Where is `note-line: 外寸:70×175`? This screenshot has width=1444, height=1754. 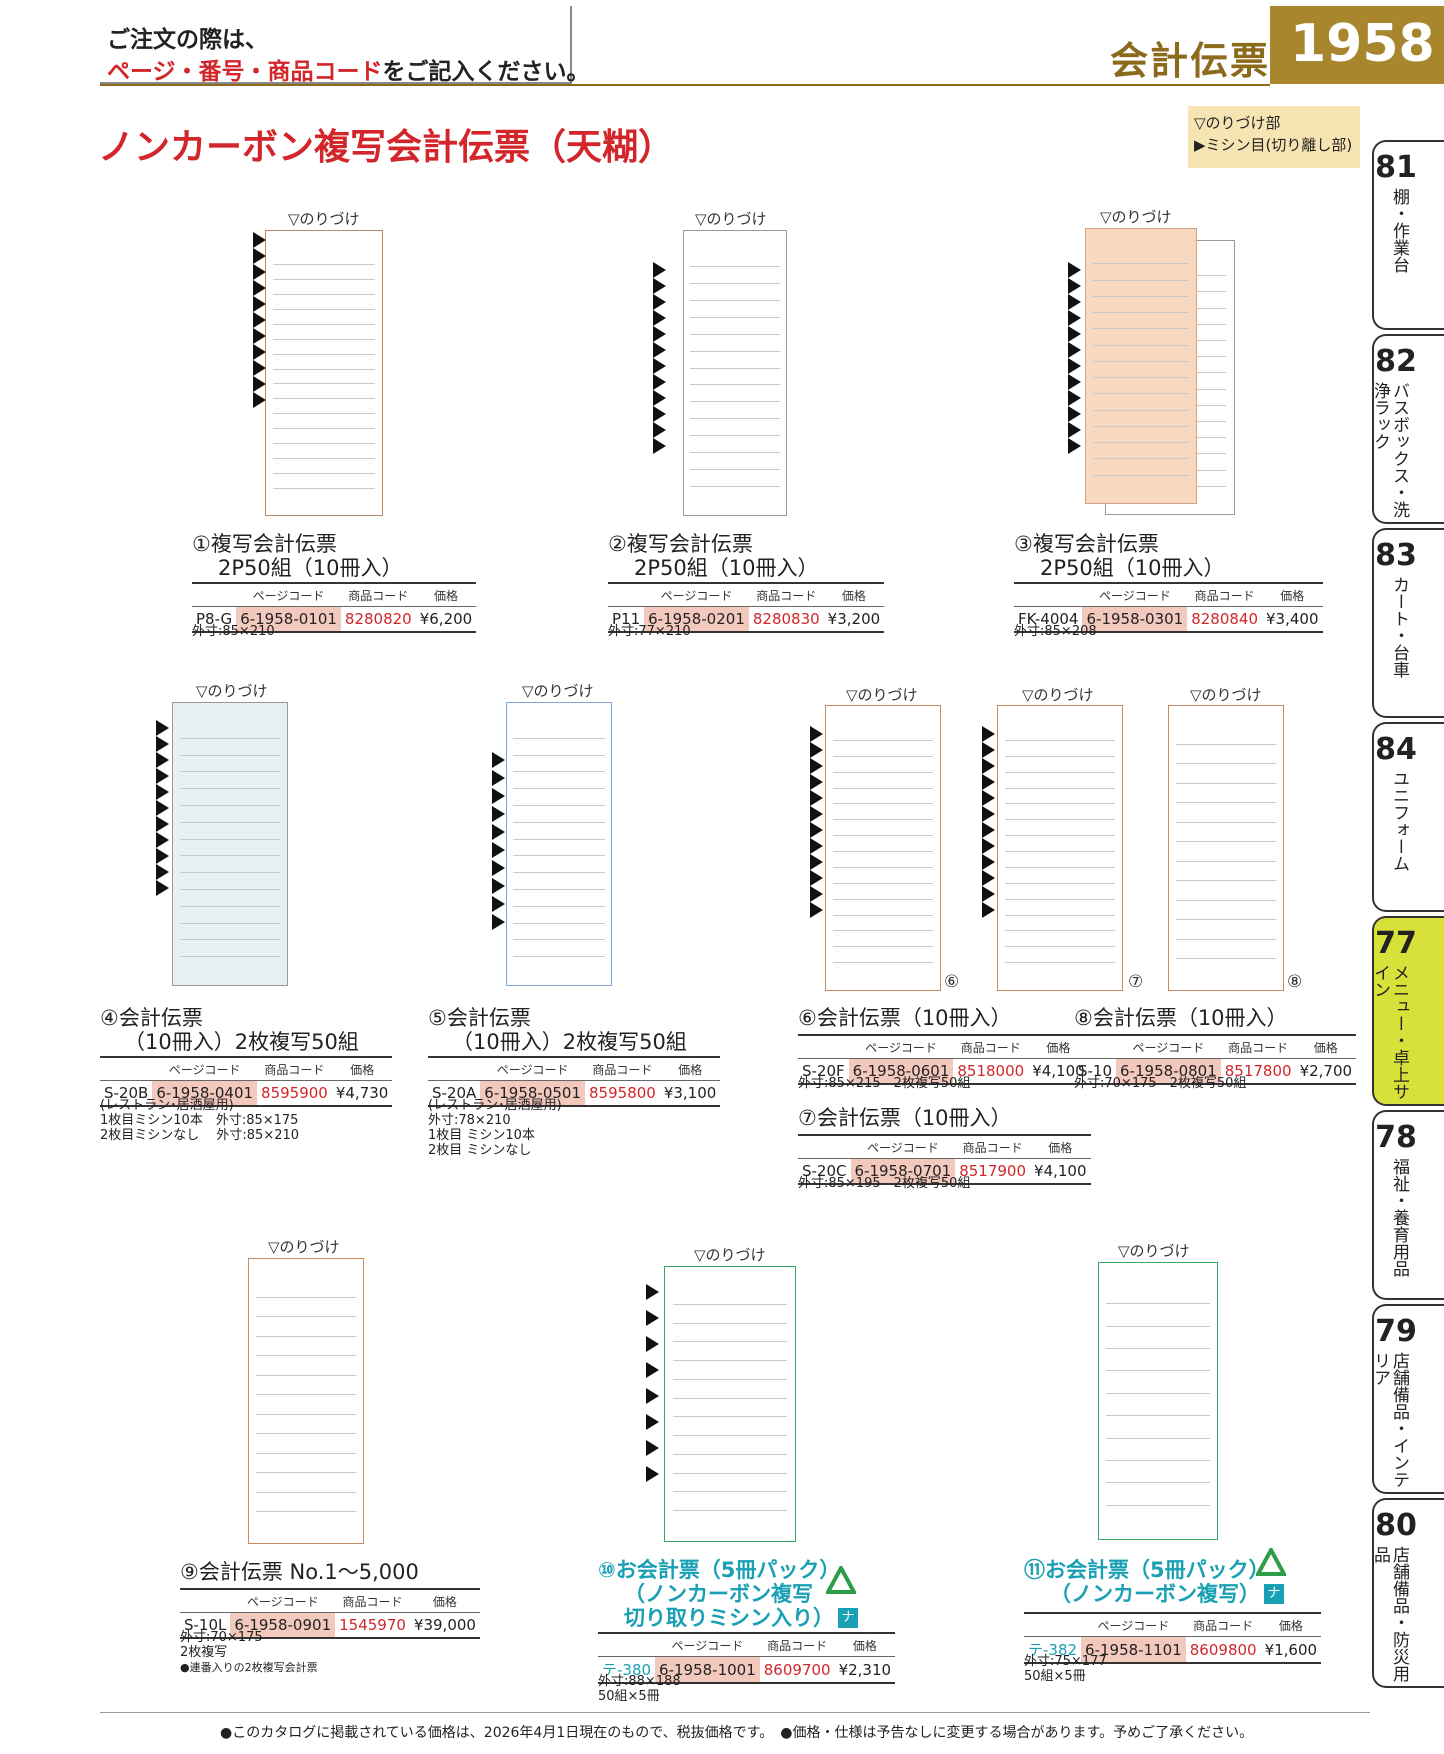
note-line: 外寸:70×175 is located at coordinates (221, 1637).